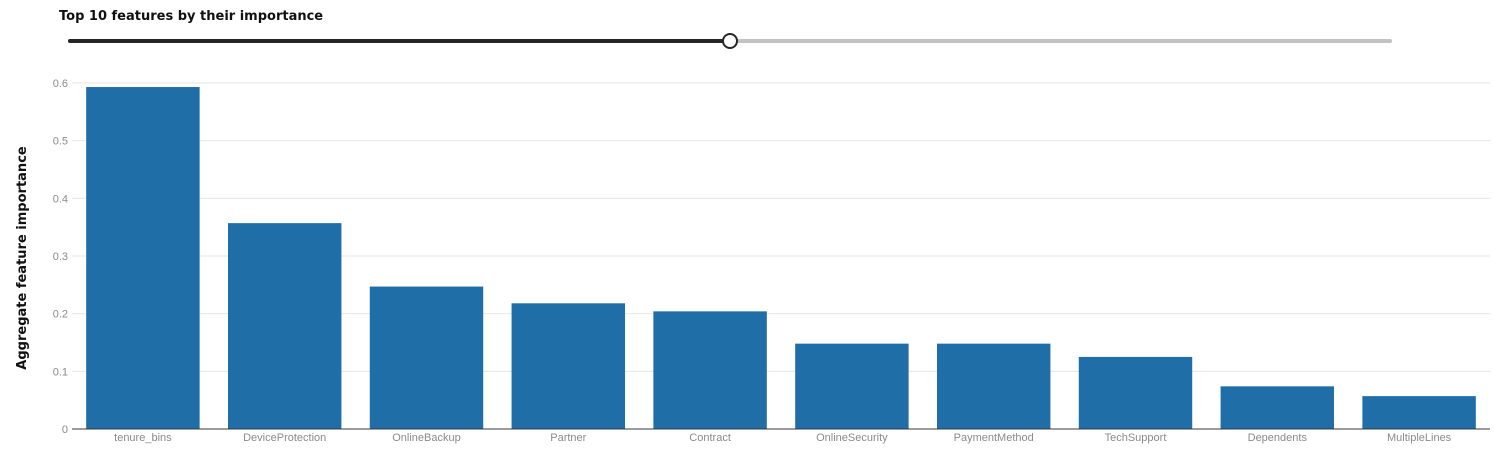 This screenshot has height=463, width=1494. I want to click on bar-Contract, so click(710, 370).